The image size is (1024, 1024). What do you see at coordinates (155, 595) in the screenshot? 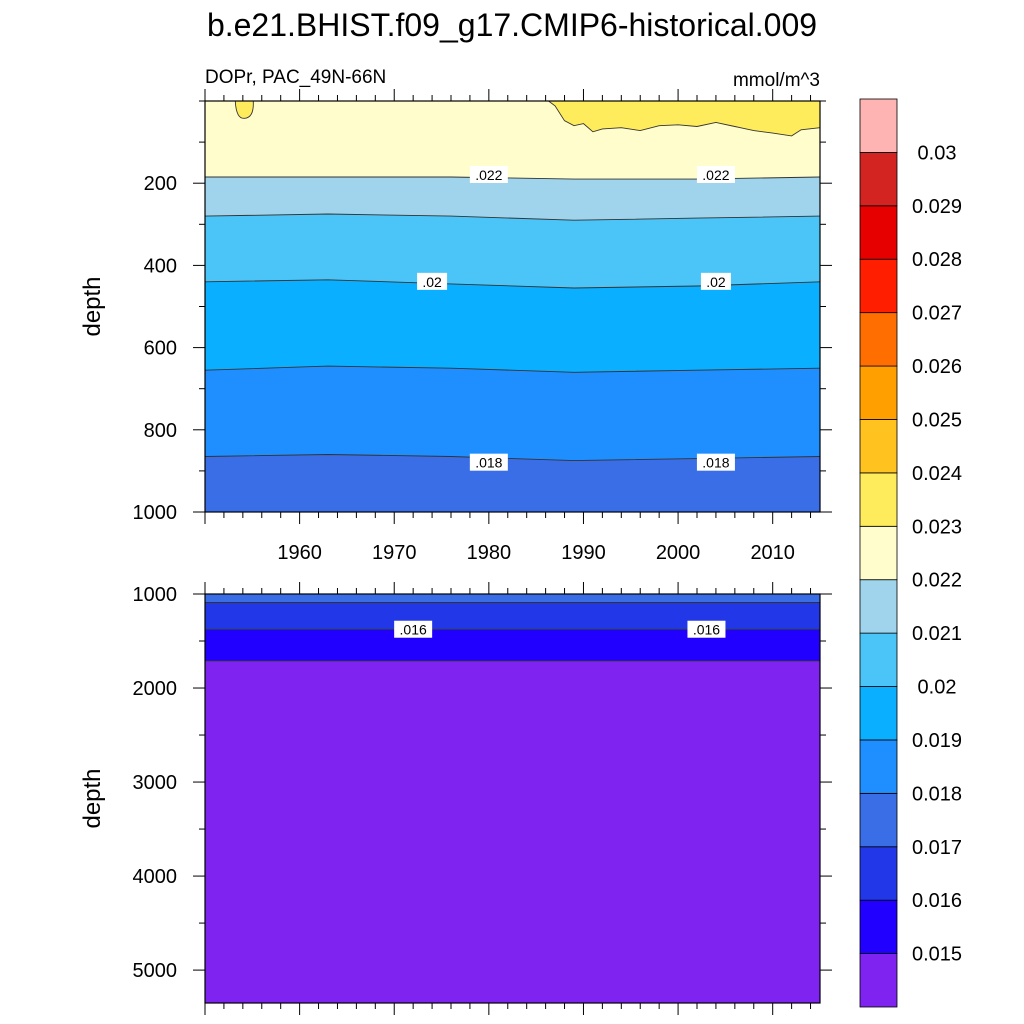
I see `bottom-ytick-label-1000: 1000` at bounding box center [155, 595].